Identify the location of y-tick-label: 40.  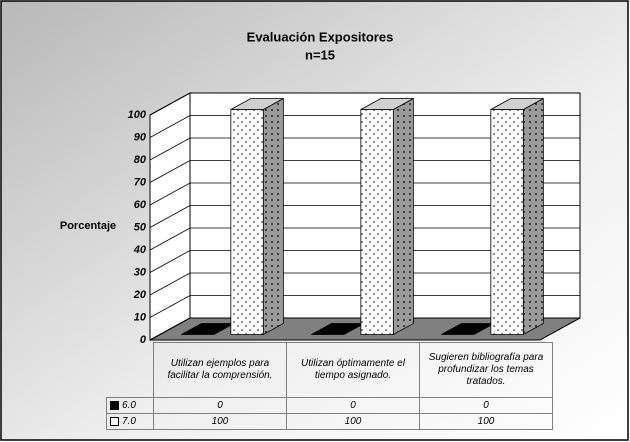
(140, 250).